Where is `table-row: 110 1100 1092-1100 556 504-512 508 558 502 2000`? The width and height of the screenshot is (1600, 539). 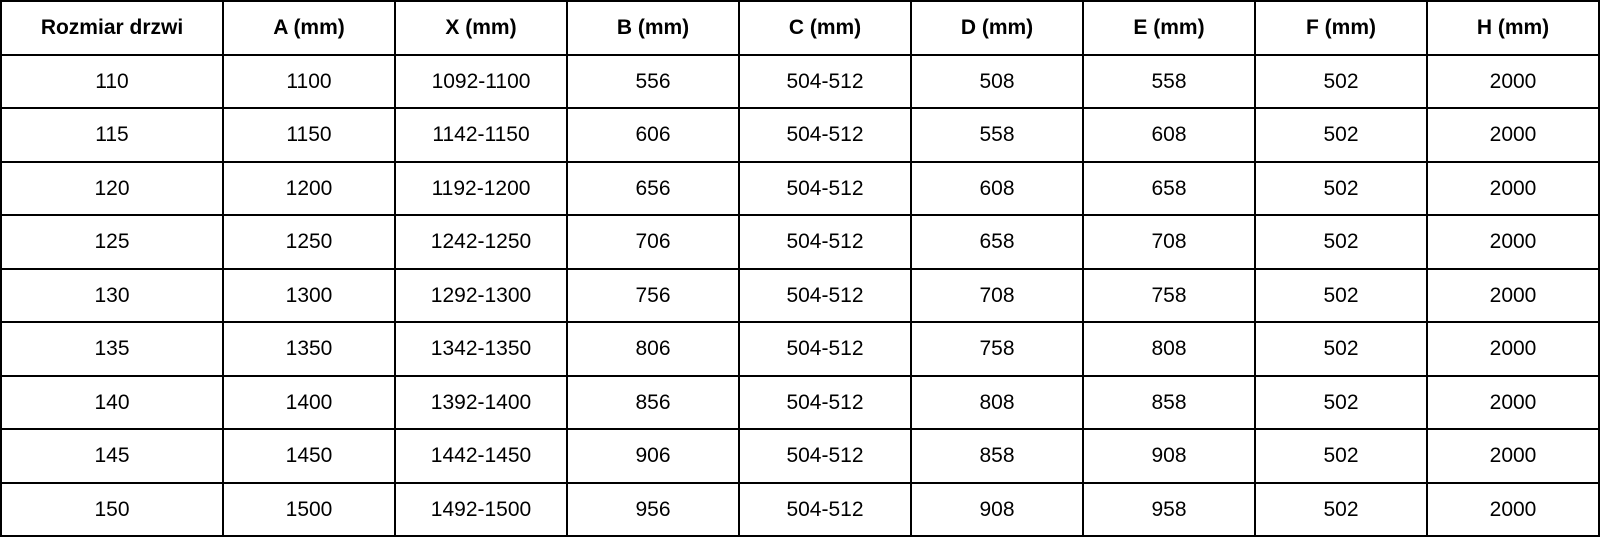 table-row: 110 1100 1092-1100 556 504-512 508 558 502 2000 is located at coordinates (800, 81).